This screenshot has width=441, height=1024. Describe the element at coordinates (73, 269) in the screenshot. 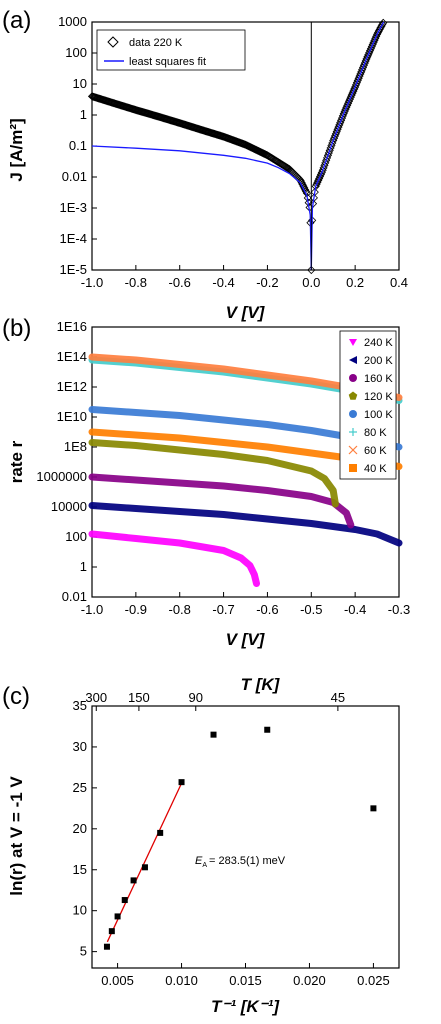

I see `y-tick-label: 1E-5` at that location.